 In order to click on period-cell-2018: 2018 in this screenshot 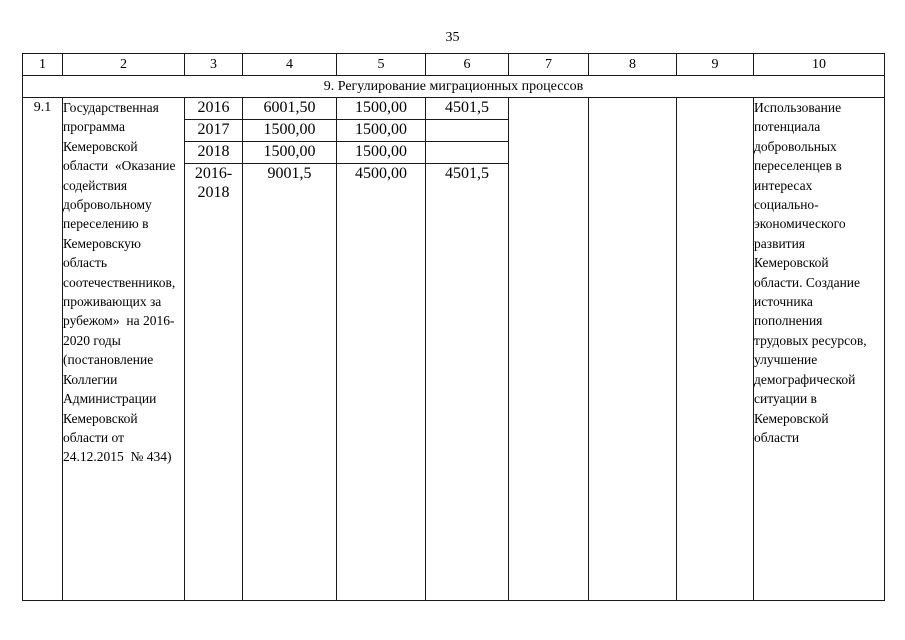, I will do `click(213, 152)`.